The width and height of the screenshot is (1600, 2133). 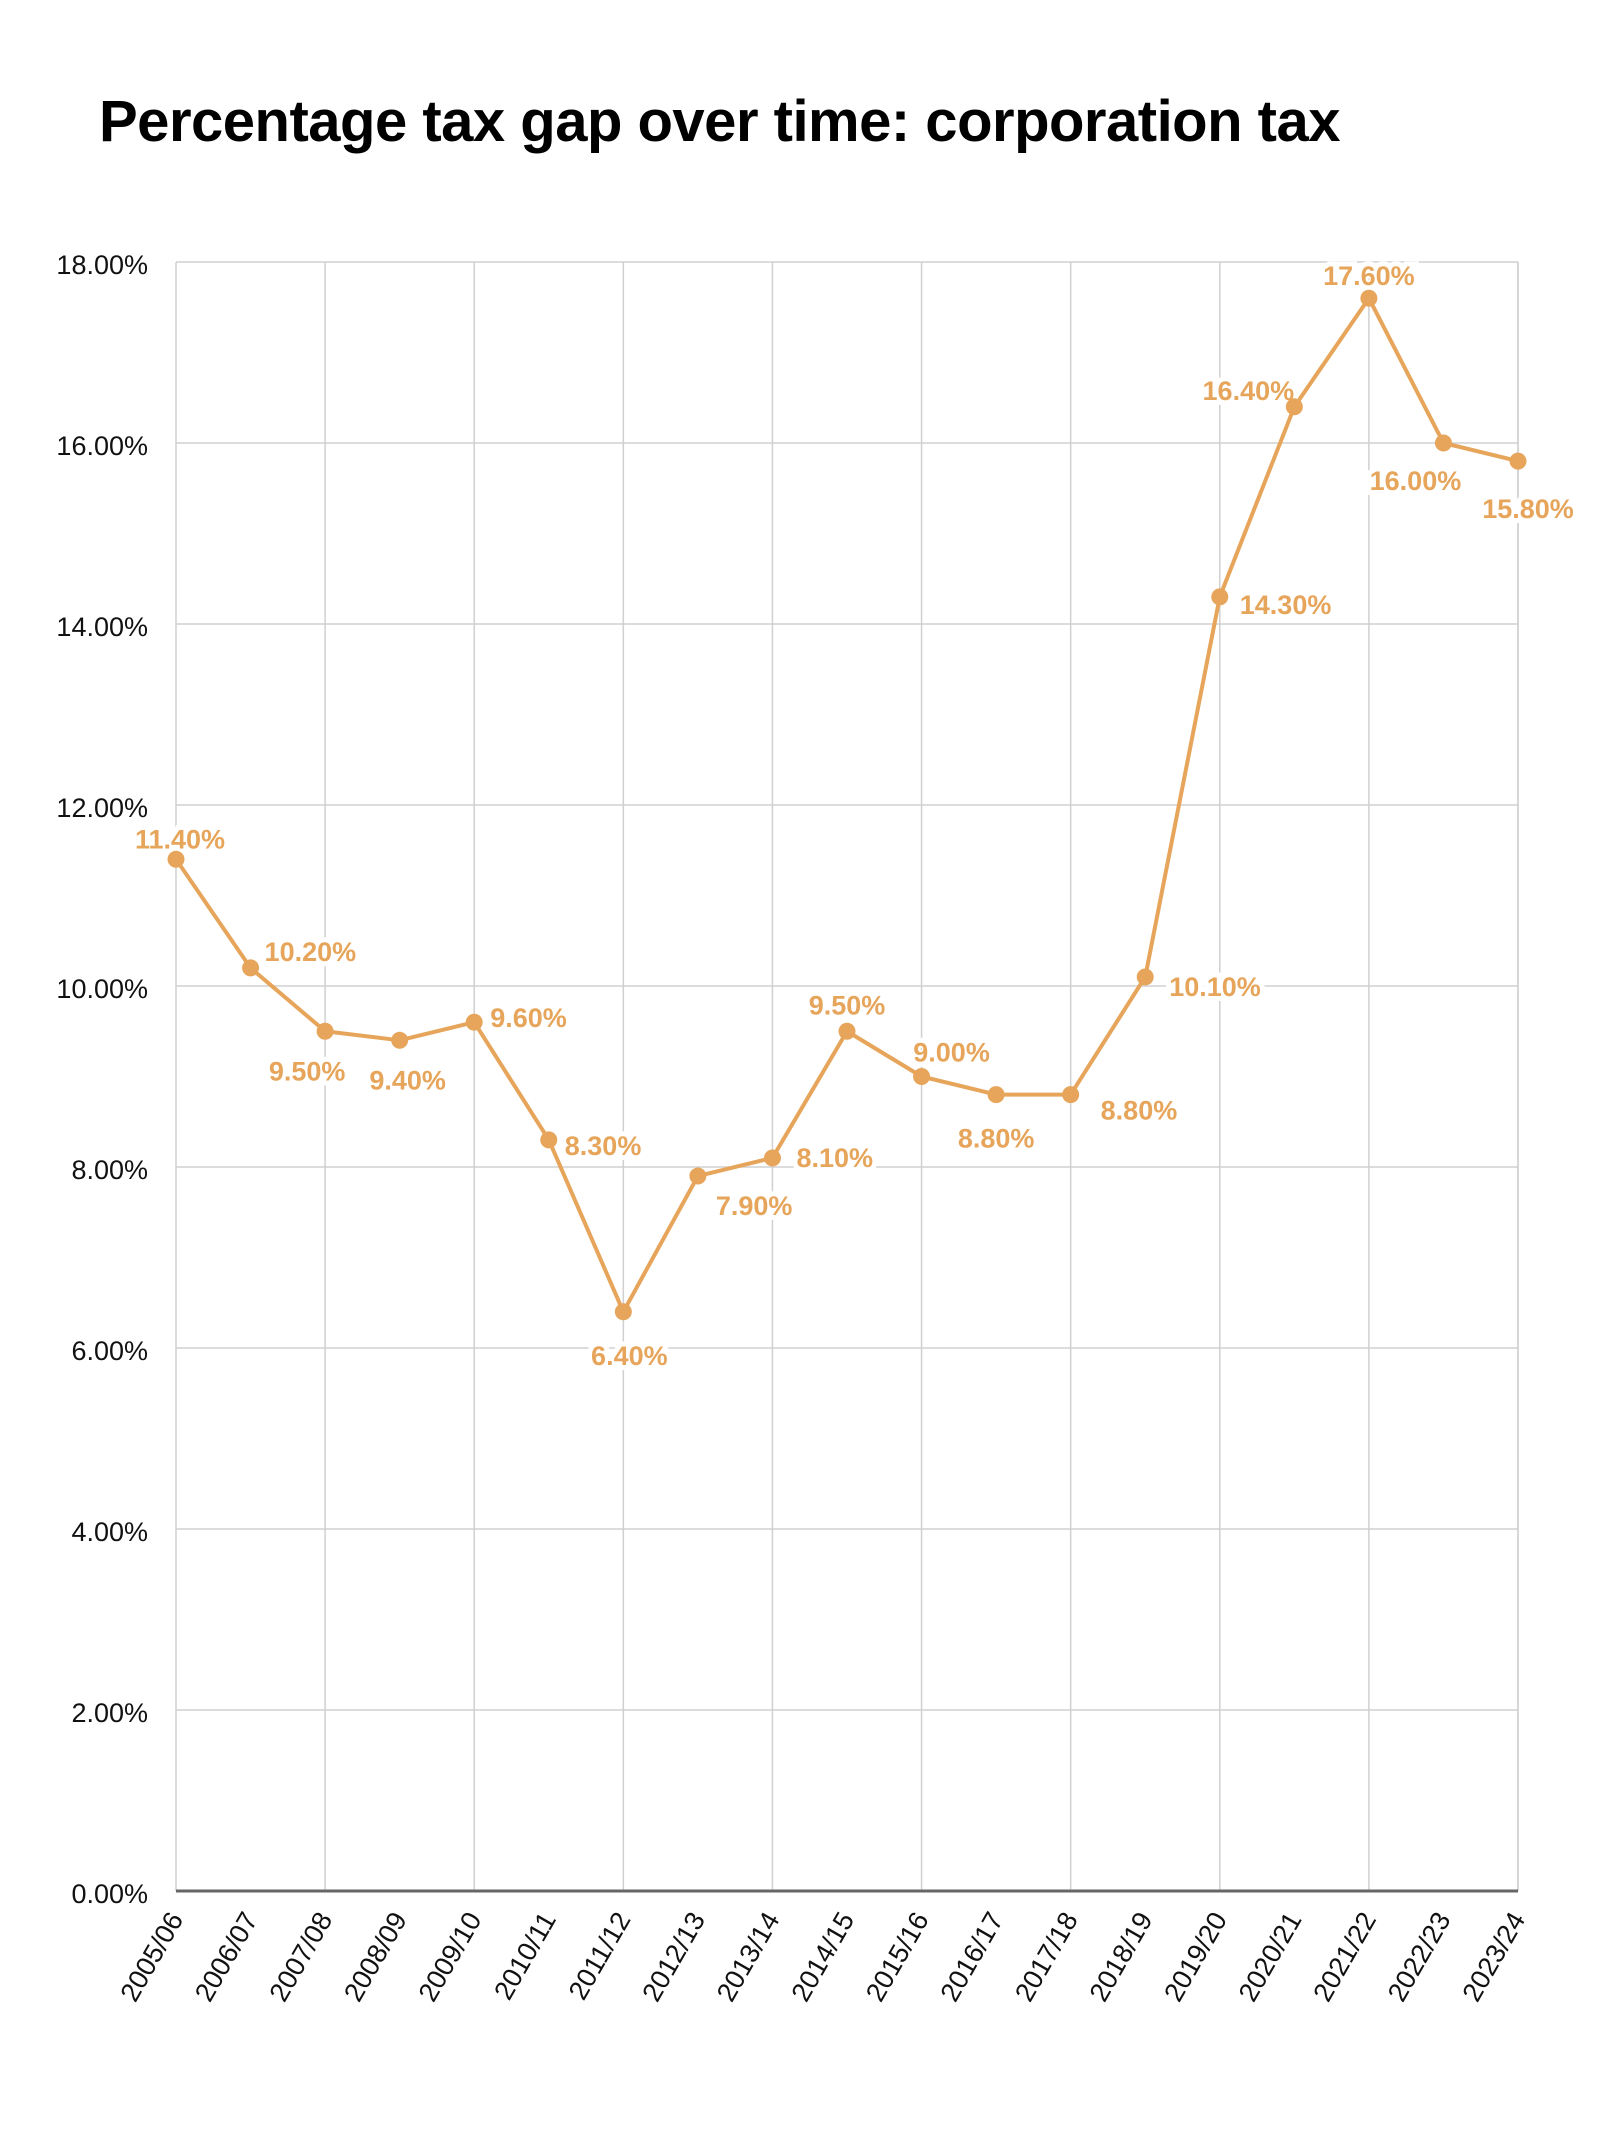 What do you see at coordinates (102, 265) in the screenshot?
I see `y-tick-label: 18.00%` at bounding box center [102, 265].